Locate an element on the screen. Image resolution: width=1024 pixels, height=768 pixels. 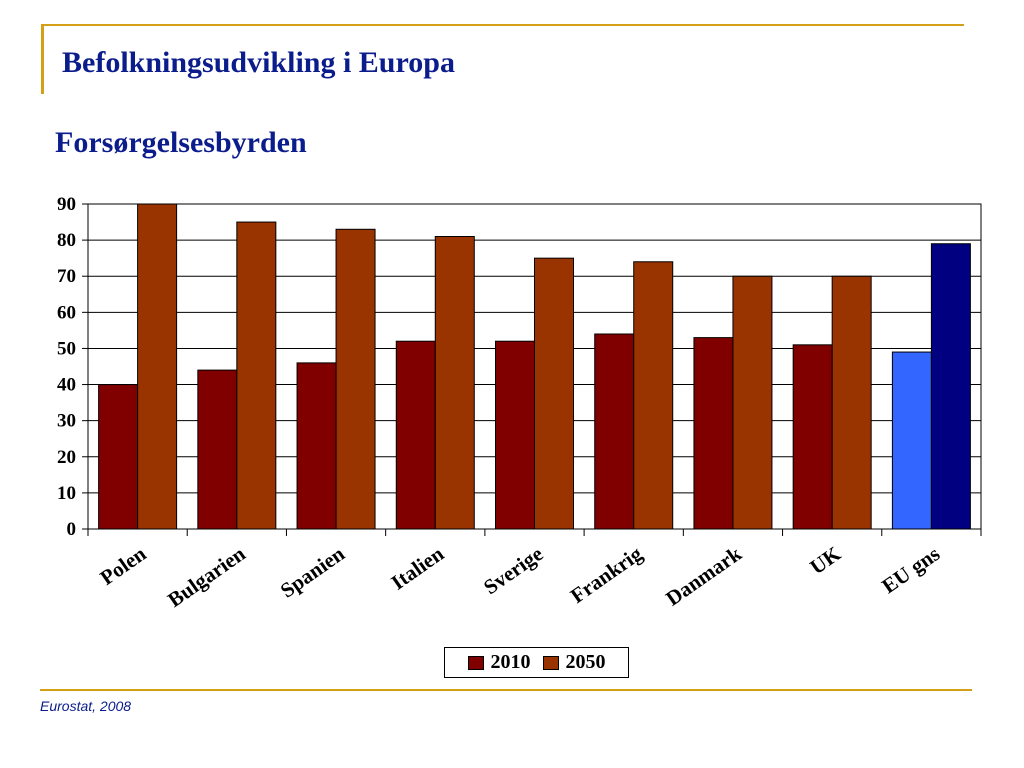
bar-2050-polen is located at coordinates (157, 366).